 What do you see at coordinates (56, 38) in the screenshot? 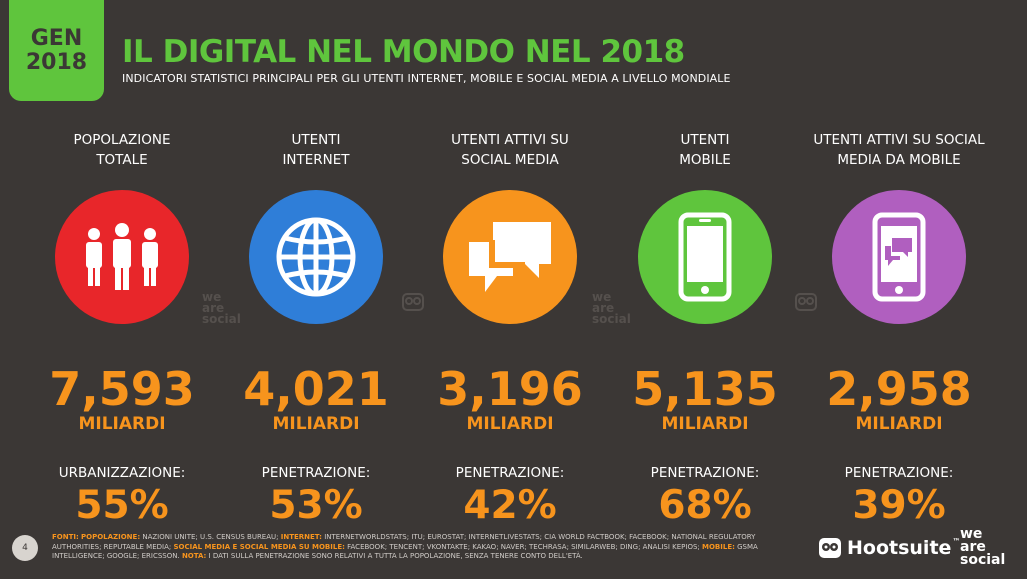
I see `badge-month: GEN` at bounding box center [56, 38].